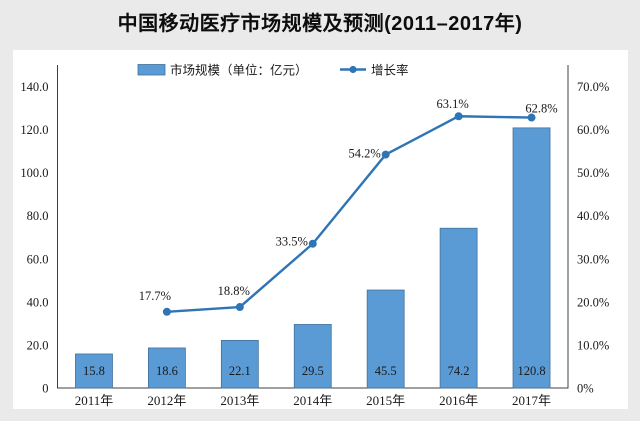 Image resolution: width=640 pixels, height=421 pixels. I want to click on y-axis-left-tick-label: 140.0, so click(34, 87).